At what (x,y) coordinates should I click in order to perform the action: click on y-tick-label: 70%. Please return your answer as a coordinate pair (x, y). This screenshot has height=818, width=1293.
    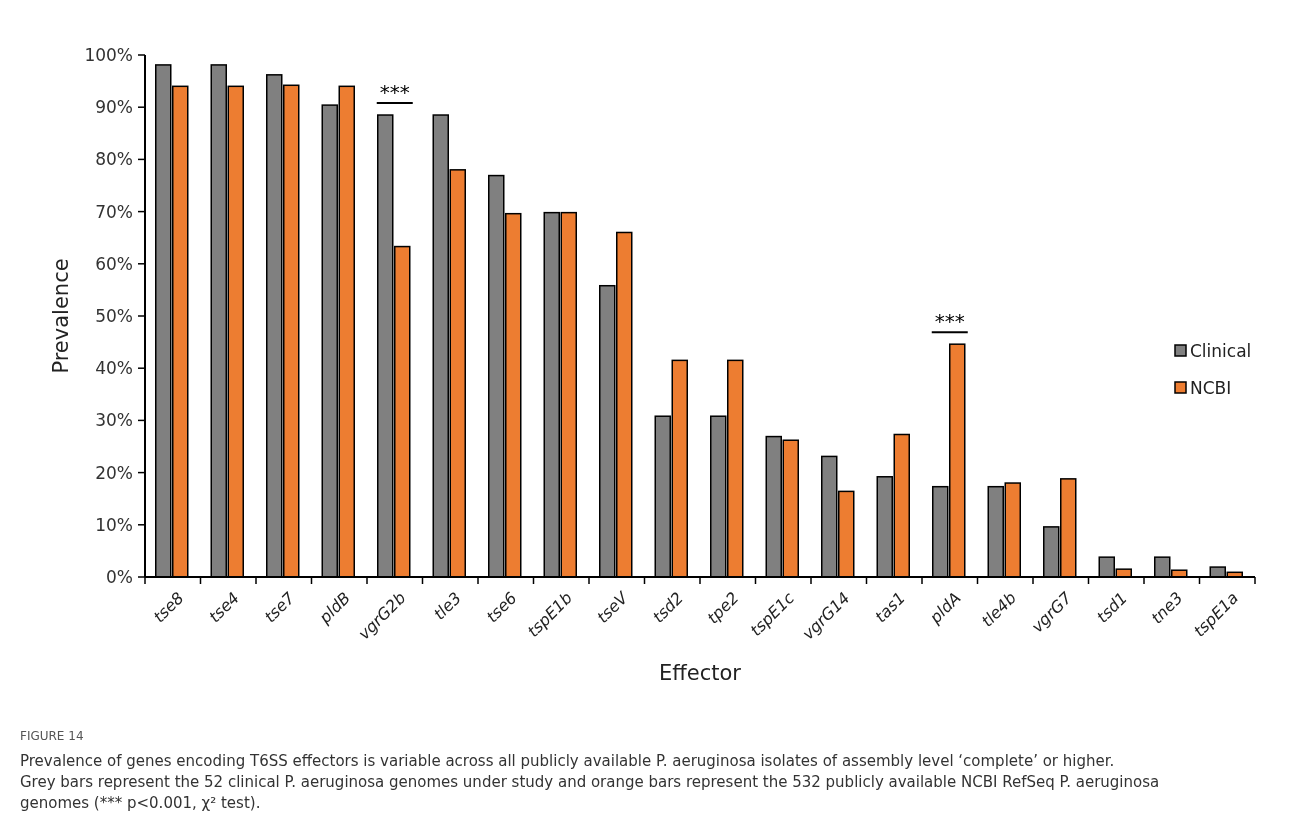
    Looking at the image, I should click on (114, 211).